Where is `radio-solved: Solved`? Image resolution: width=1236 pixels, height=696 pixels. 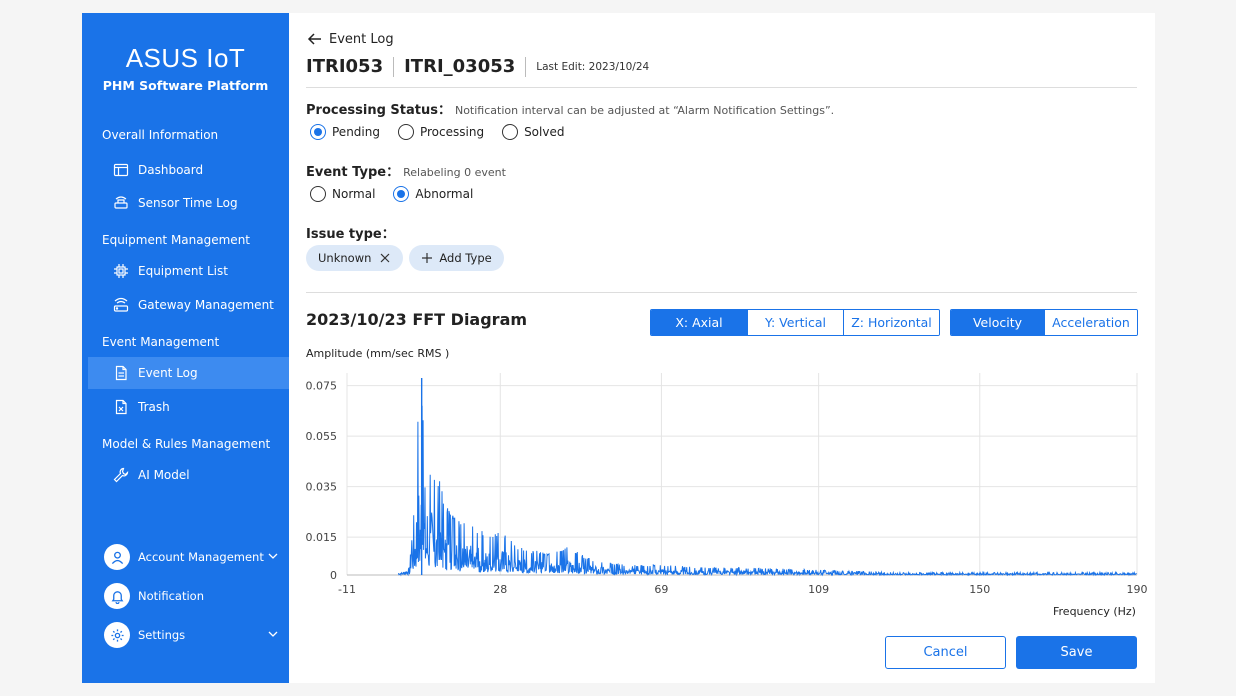
radio-solved: Solved is located at coordinates (533, 132).